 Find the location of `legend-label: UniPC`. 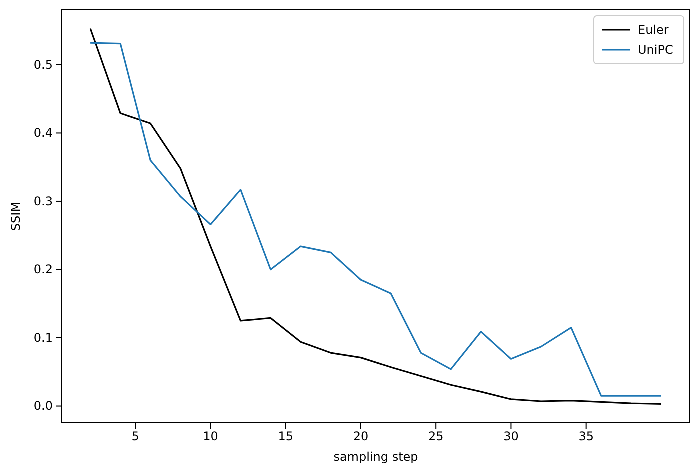

legend-label: UniPC is located at coordinates (656, 50).